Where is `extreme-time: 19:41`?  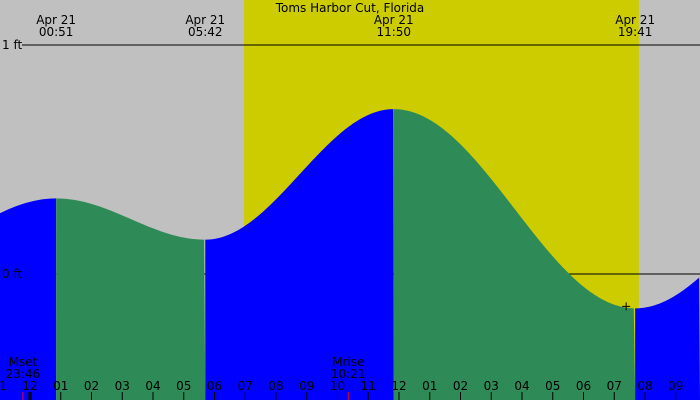
extreme-time: 19:41 is located at coordinates (635, 32).